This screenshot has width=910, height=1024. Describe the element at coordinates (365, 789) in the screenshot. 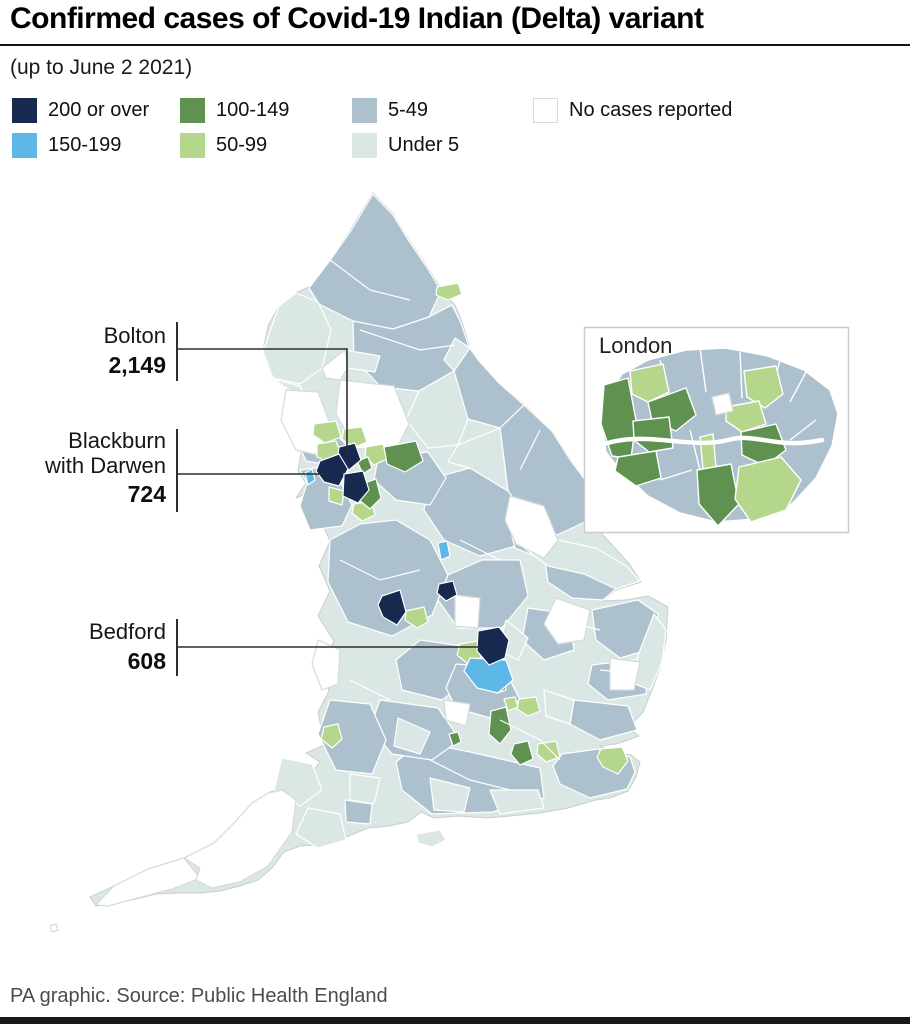

I see `map-region-wiltshire-pale` at that location.